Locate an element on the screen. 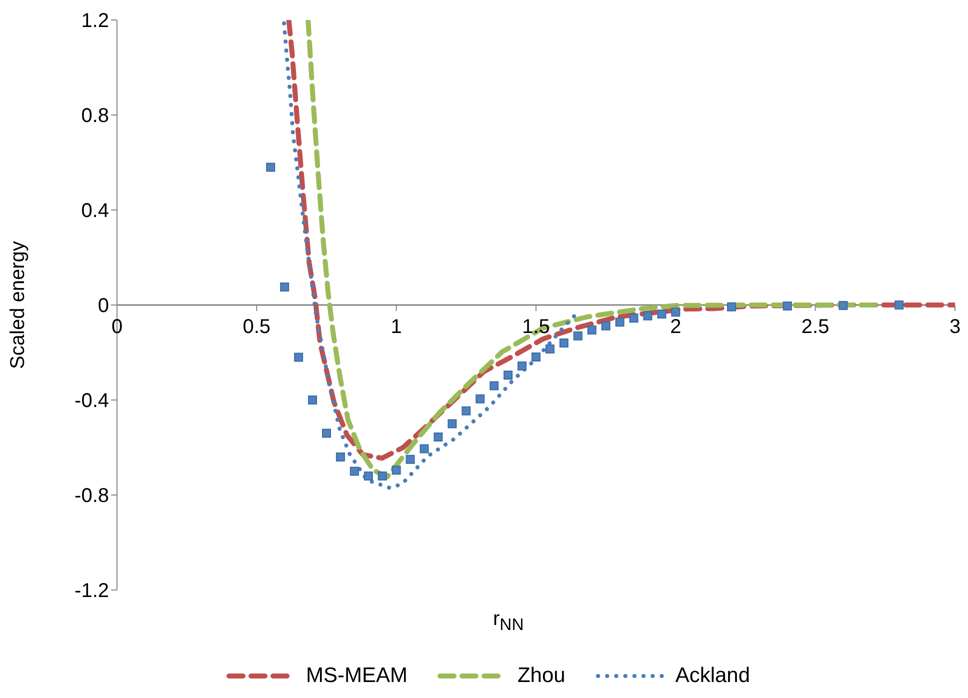 The height and width of the screenshot is (698, 968). legend-label: MS-MEAM is located at coordinates (357, 676).